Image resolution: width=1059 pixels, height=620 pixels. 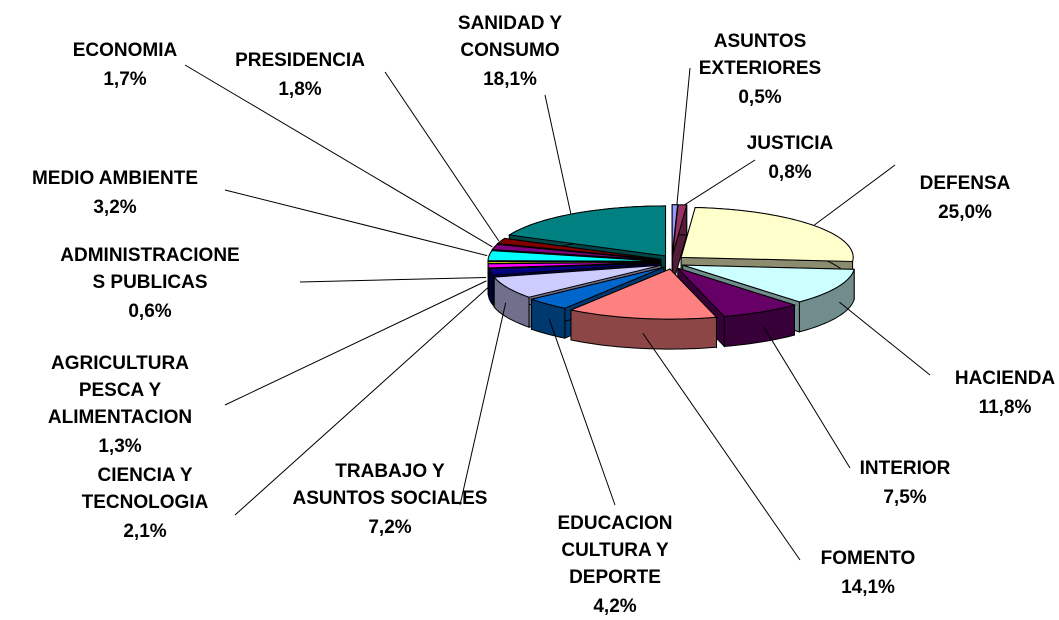 What do you see at coordinates (614, 606) in the screenshot?
I see `slice-value-label: 4,2%` at bounding box center [614, 606].